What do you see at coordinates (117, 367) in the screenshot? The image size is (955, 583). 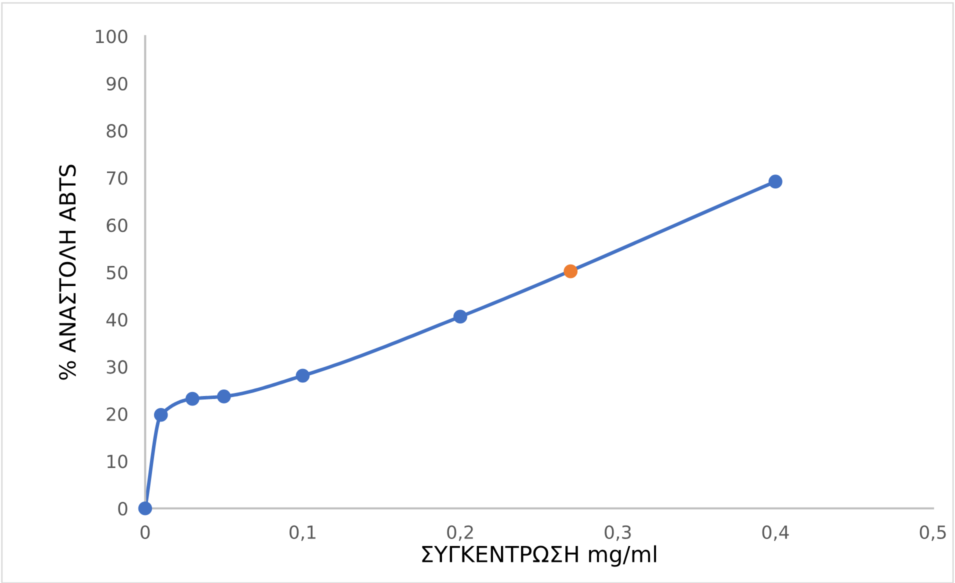 I see `y-tick-label: 30` at bounding box center [117, 367].